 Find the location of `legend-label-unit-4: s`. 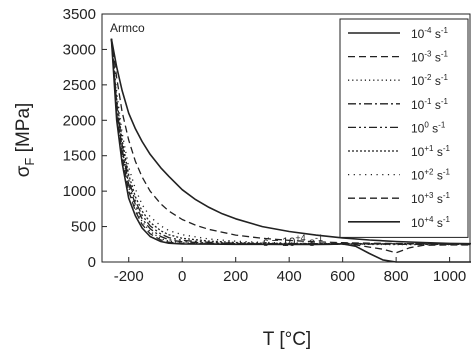

legend-label-unit-4: s is located at coordinates (433, 128).